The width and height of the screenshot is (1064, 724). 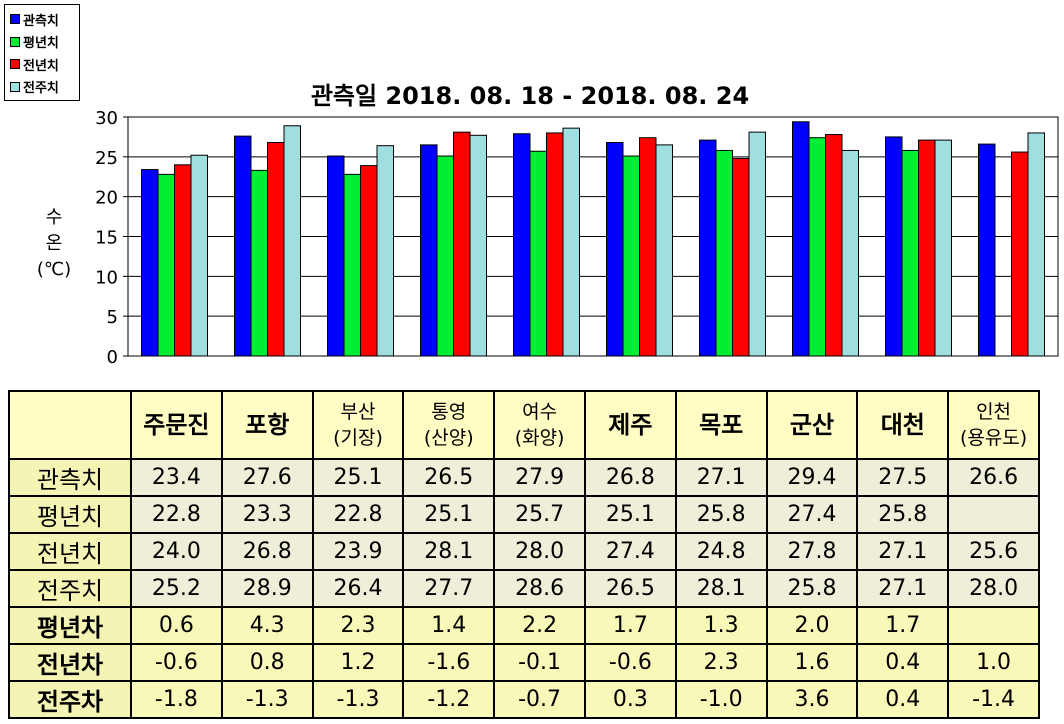 I want to click on table-cell: 26.8, so click(x=630, y=477).